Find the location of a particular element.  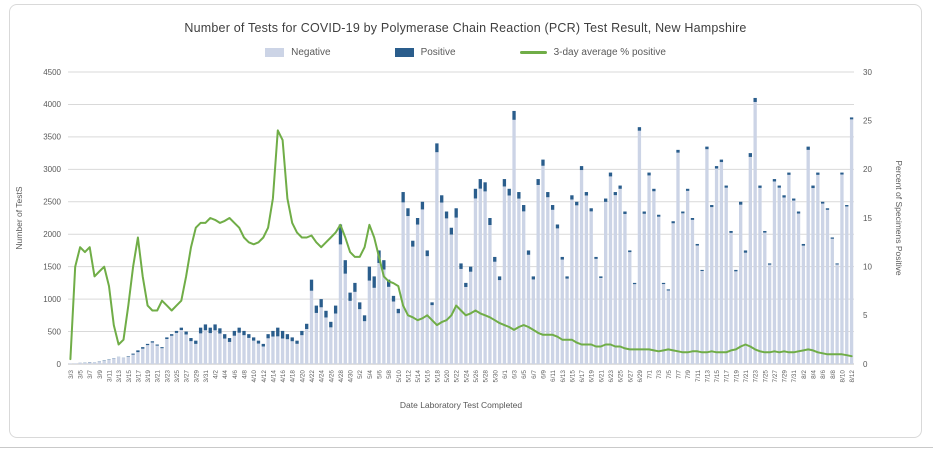

legend-label-negative: Negative is located at coordinates (311, 52).